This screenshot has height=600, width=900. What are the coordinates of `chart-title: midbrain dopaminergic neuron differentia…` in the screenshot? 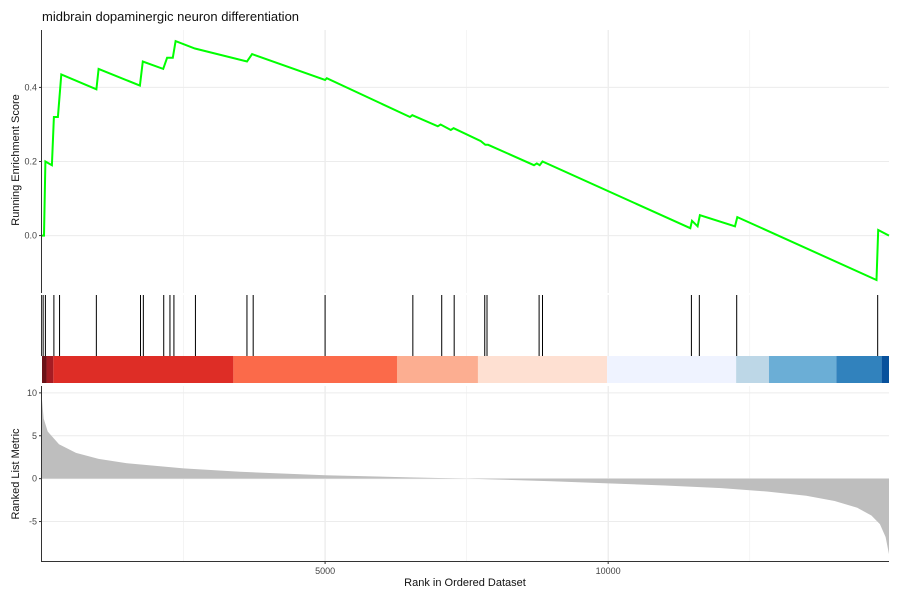 It's located at (170, 16).